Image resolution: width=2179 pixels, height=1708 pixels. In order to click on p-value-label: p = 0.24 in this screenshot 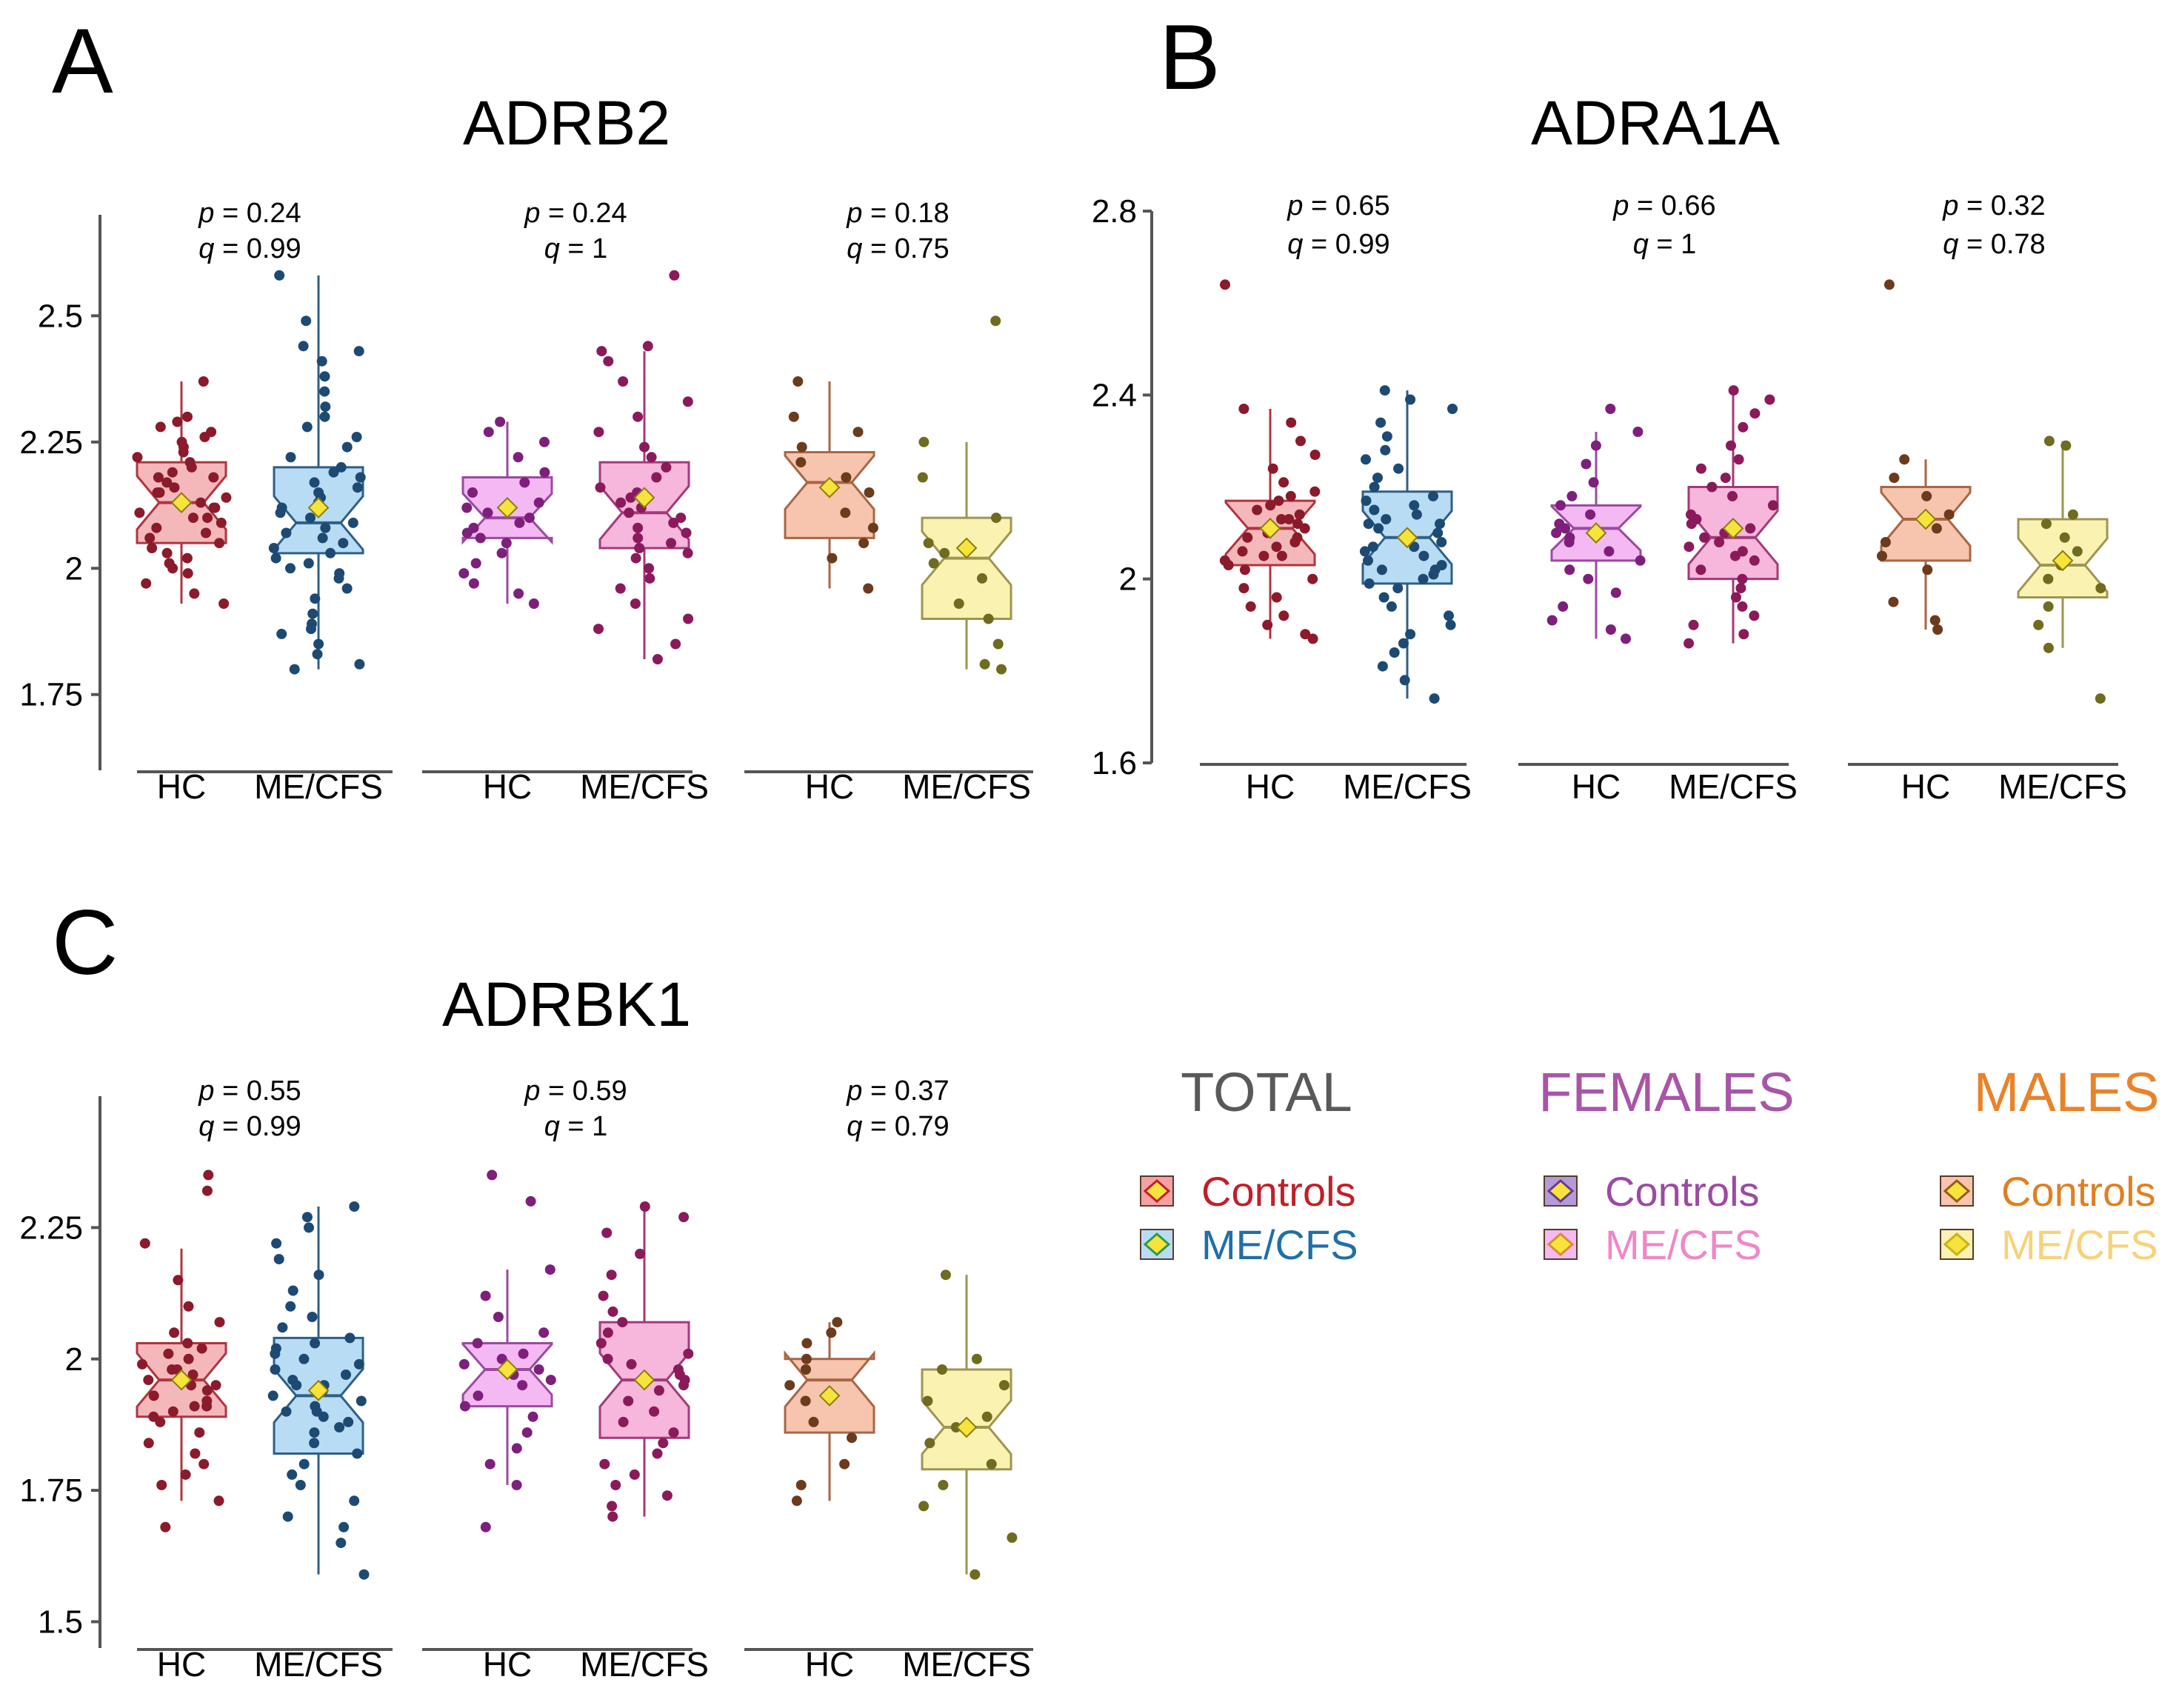, I will do `click(250, 213)`.